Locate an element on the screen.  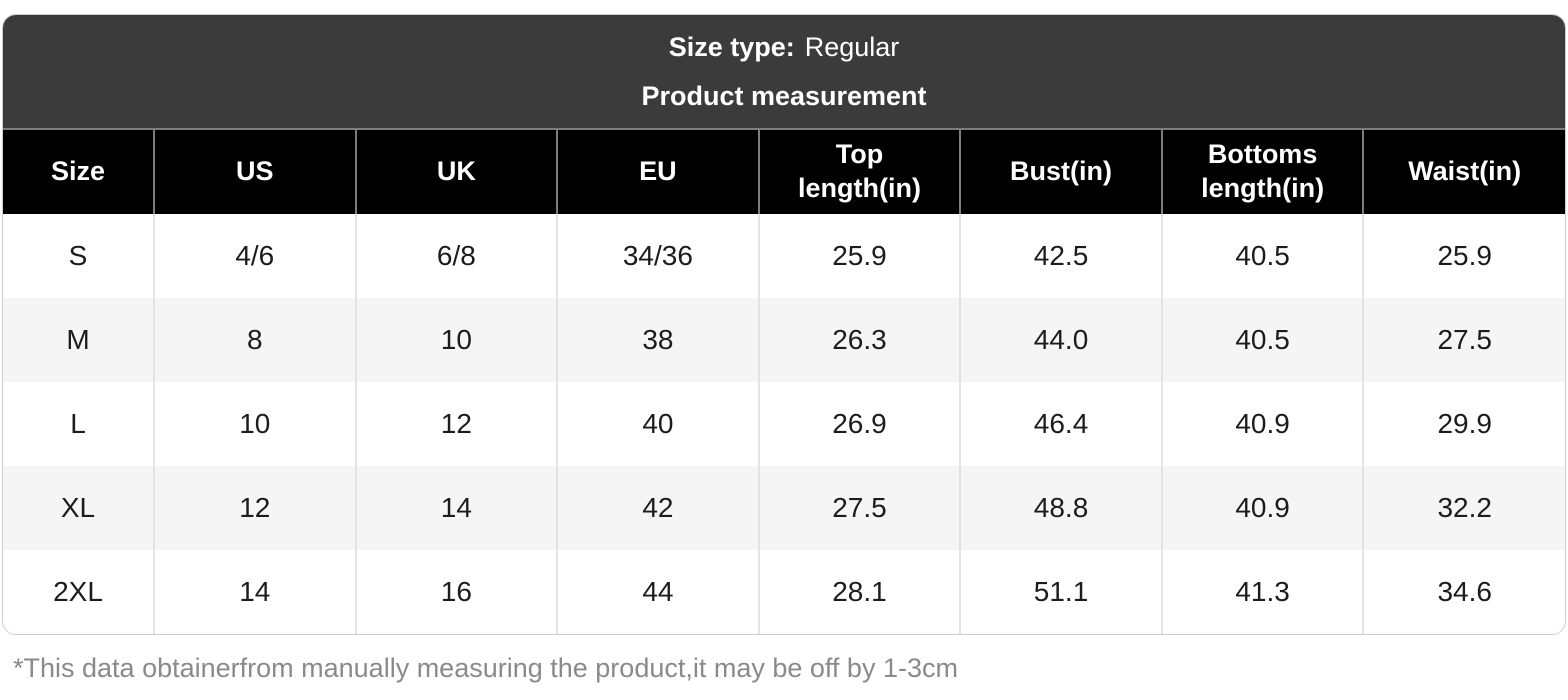
column-header-us: US is located at coordinates (254, 171).